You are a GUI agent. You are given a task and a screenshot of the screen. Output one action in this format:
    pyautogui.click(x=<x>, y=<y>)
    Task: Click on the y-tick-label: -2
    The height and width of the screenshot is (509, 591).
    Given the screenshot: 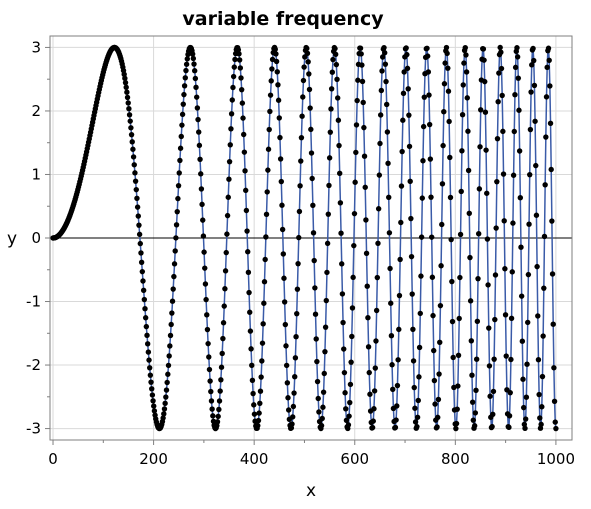 What is the action you would take?
    pyautogui.click(x=33, y=365)
    